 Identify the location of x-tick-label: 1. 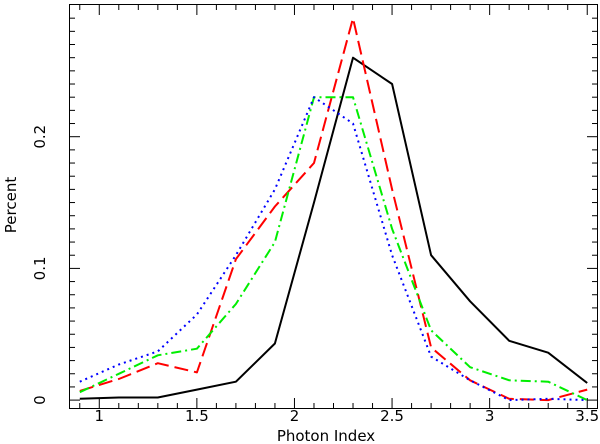
(100, 416).